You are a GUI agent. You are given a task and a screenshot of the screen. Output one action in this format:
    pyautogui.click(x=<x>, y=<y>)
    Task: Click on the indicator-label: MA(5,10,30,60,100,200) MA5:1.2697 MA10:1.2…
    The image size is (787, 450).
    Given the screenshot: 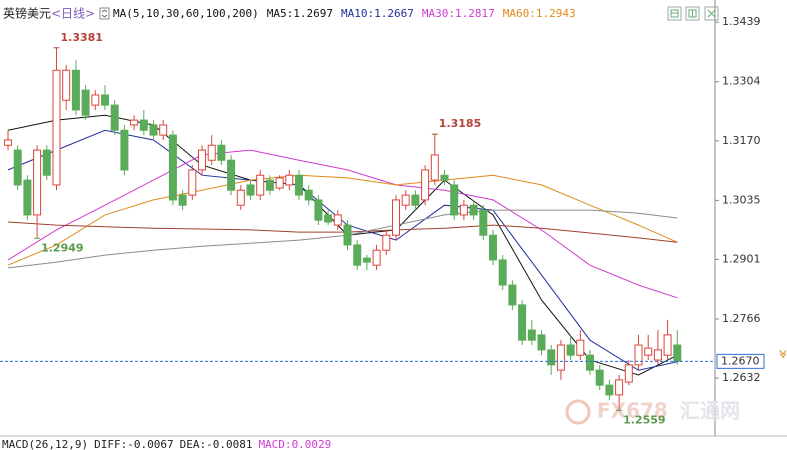 What is the action you would take?
    pyautogui.click(x=344, y=13)
    